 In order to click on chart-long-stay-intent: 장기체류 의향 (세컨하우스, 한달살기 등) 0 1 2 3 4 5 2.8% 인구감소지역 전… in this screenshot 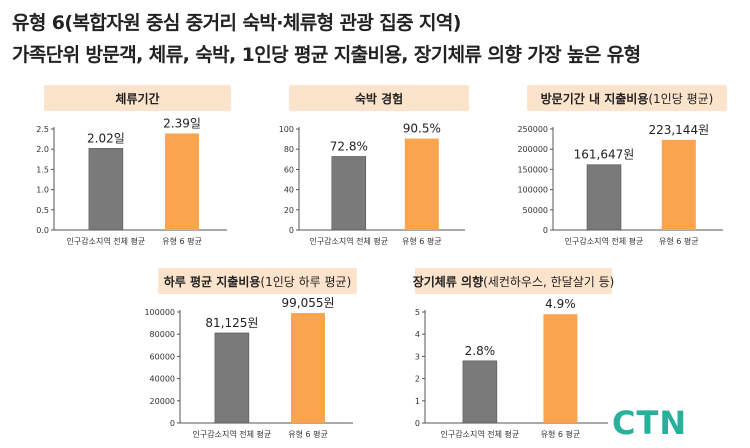, I will do `click(502, 355)`.